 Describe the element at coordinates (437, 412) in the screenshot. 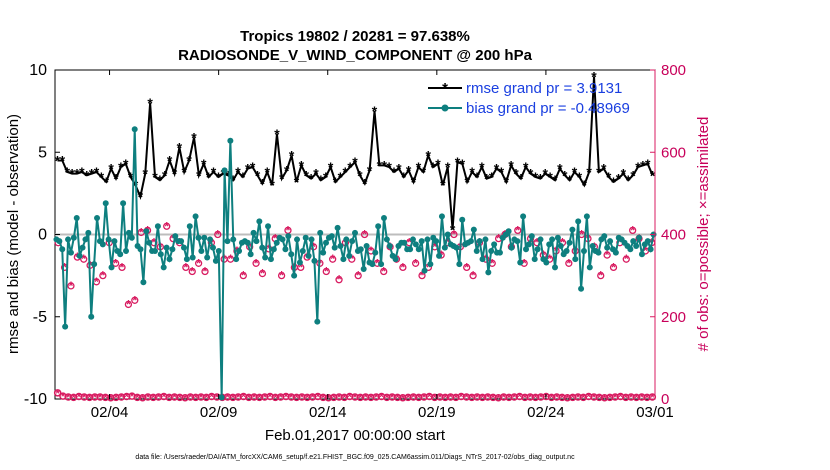

I see `x-tick-label: 02/19` at that location.